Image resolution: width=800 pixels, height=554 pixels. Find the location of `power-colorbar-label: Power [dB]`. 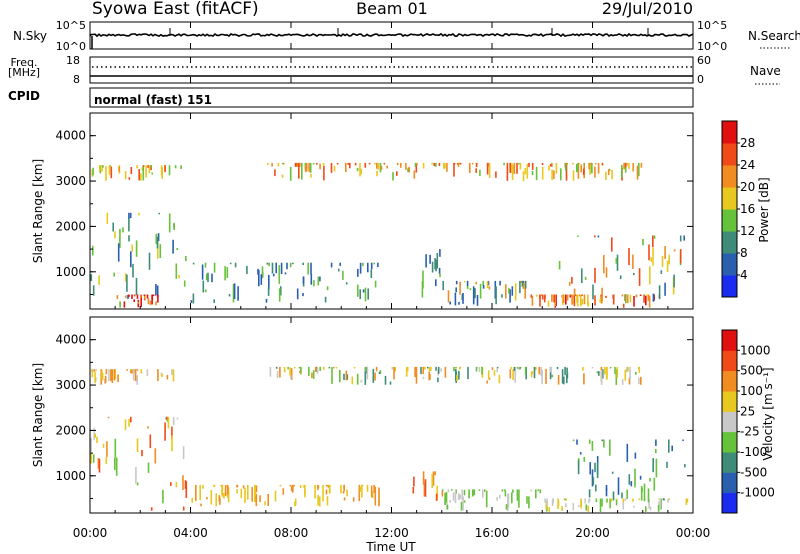

power-colorbar-label: Power [dB] is located at coordinates (764, 209).